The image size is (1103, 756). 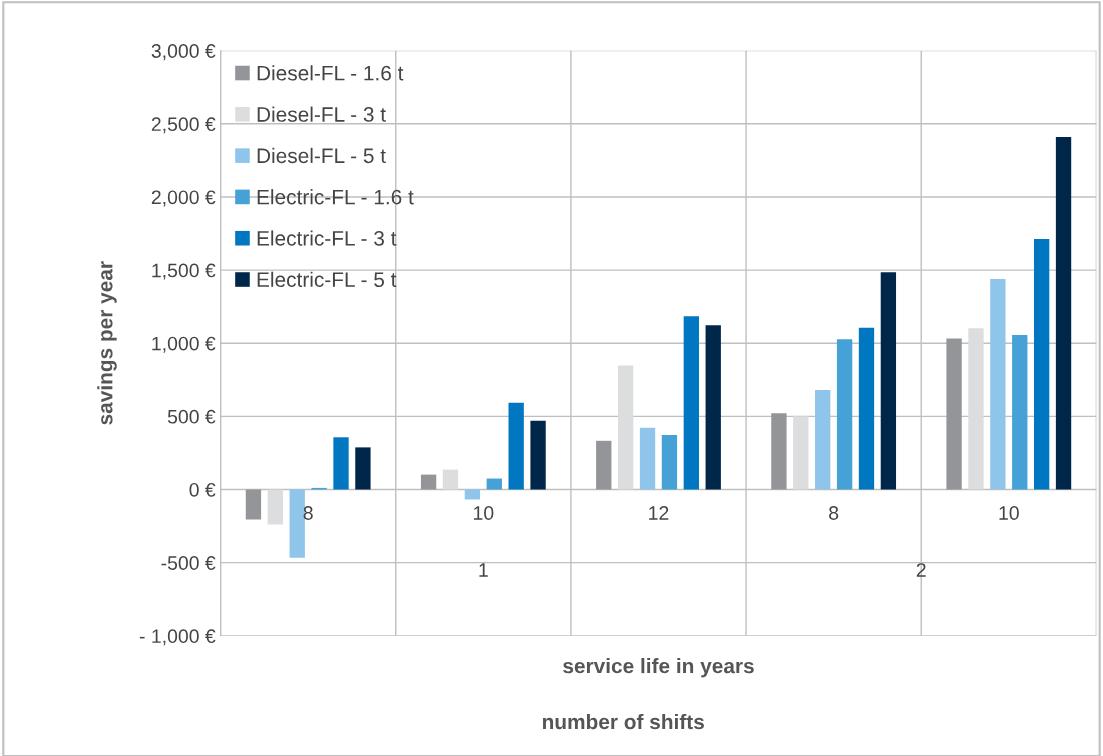 What do you see at coordinates (483, 570) in the screenshot?
I see `annotation: 1` at bounding box center [483, 570].